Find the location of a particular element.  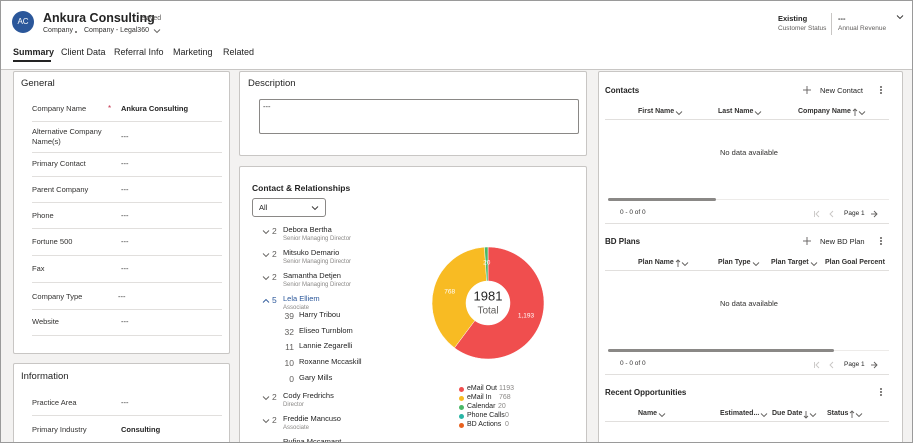

relationship-count: 32 is located at coordinates (289, 331).